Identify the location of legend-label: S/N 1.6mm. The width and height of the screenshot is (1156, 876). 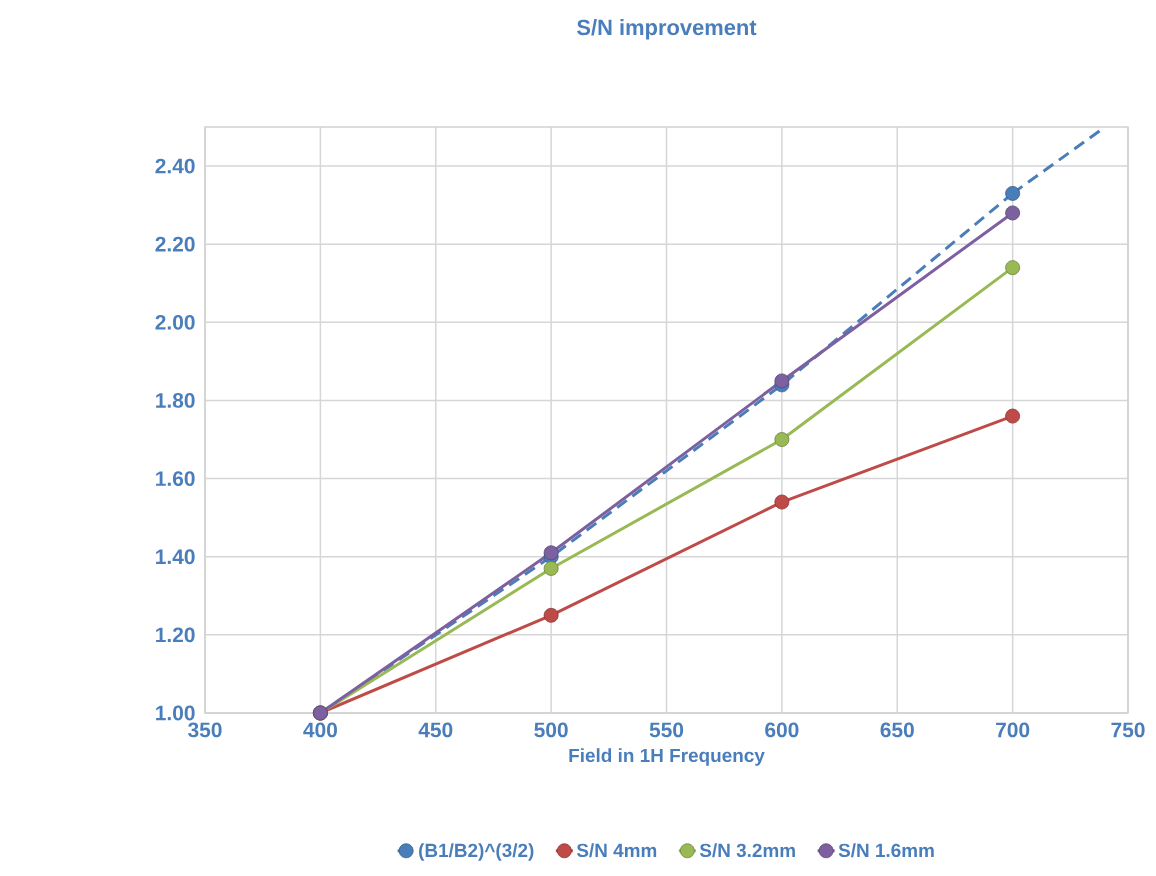
(886, 850).